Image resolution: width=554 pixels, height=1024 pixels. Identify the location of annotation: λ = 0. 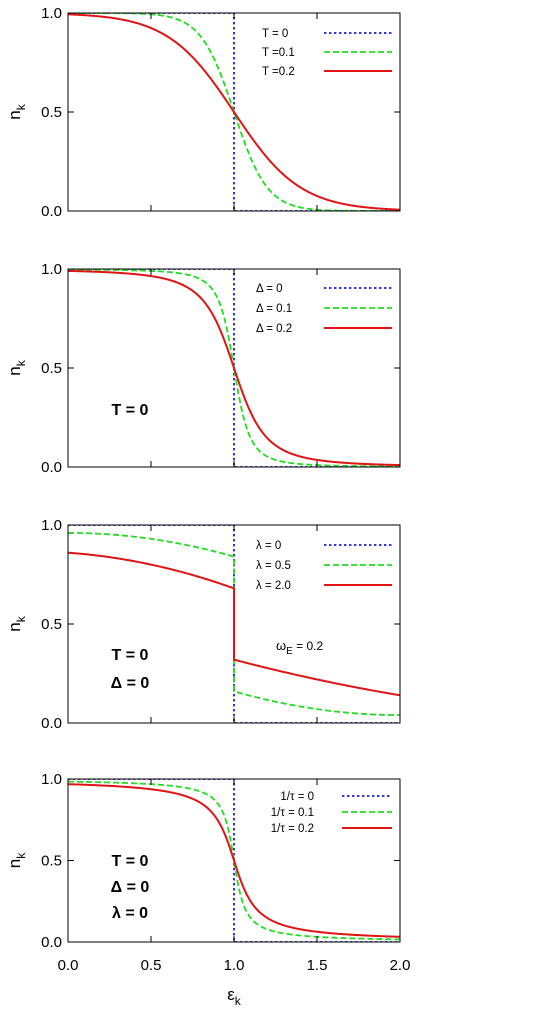
(130, 913).